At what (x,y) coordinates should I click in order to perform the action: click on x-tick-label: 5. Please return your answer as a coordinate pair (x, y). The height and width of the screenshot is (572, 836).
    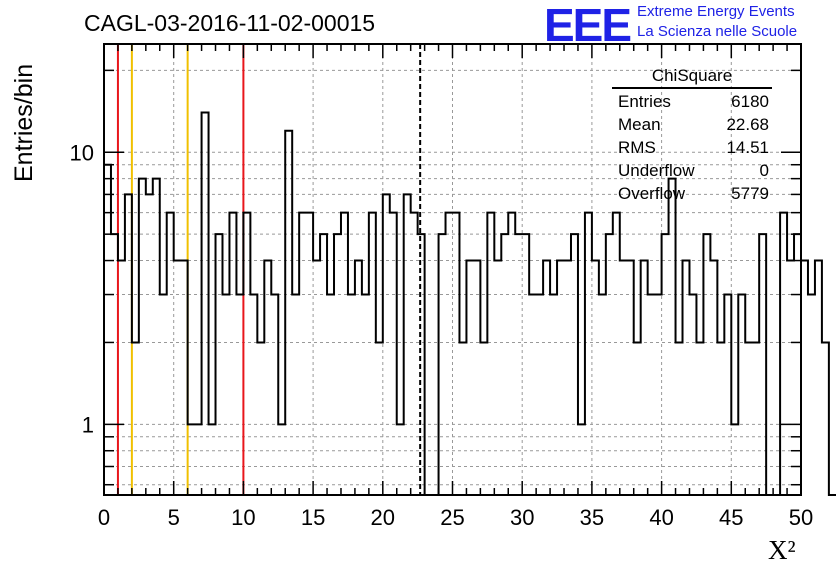
    Looking at the image, I should click on (174, 517).